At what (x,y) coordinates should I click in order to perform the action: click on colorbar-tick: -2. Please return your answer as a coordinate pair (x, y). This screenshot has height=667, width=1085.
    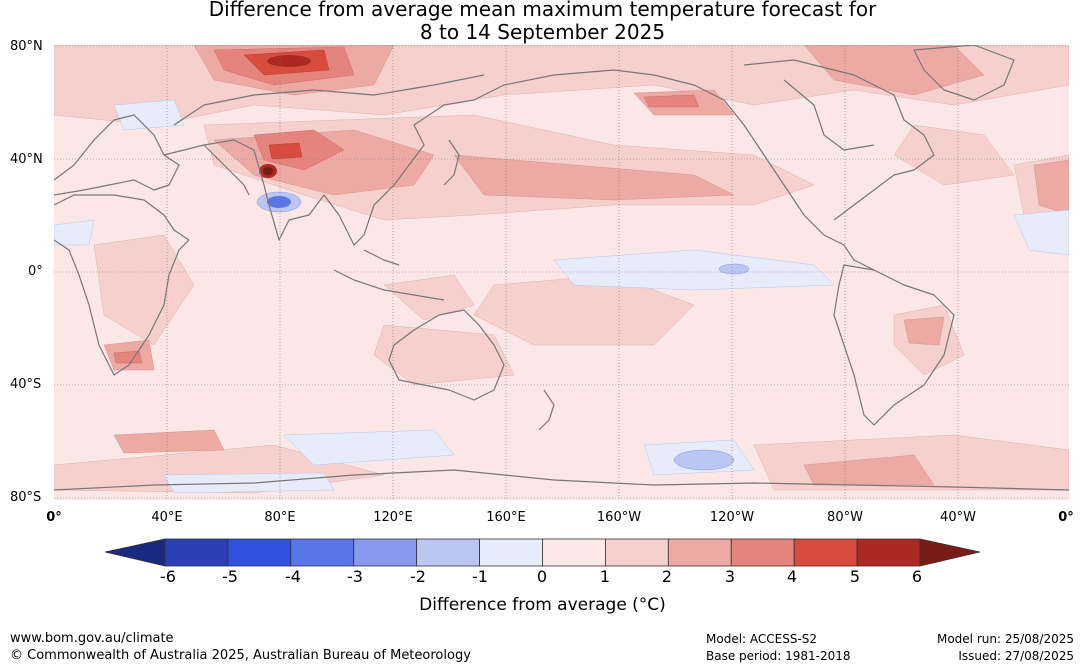
    Looking at the image, I should click on (418, 576).